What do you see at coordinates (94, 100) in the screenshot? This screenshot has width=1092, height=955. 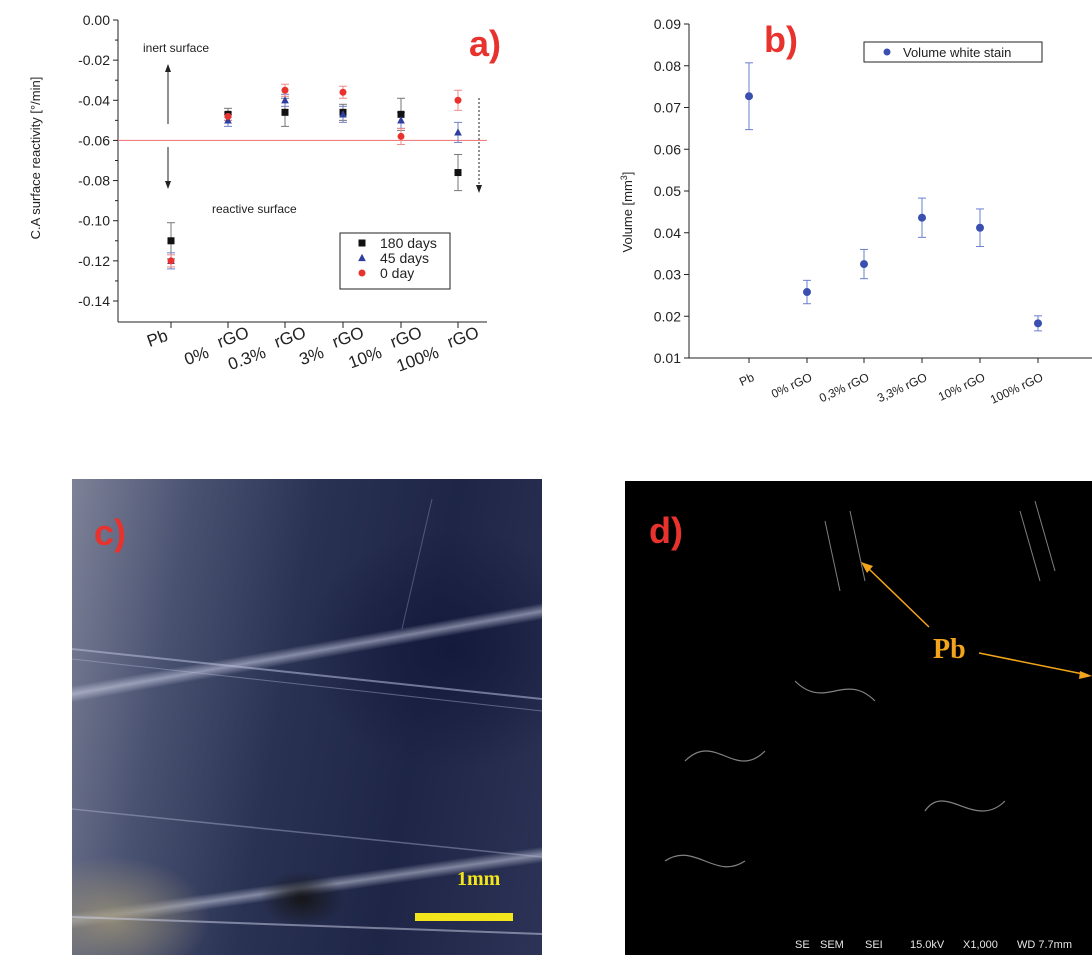 I see `y-tick-label: -0.04` at bounding box center [94, 100].